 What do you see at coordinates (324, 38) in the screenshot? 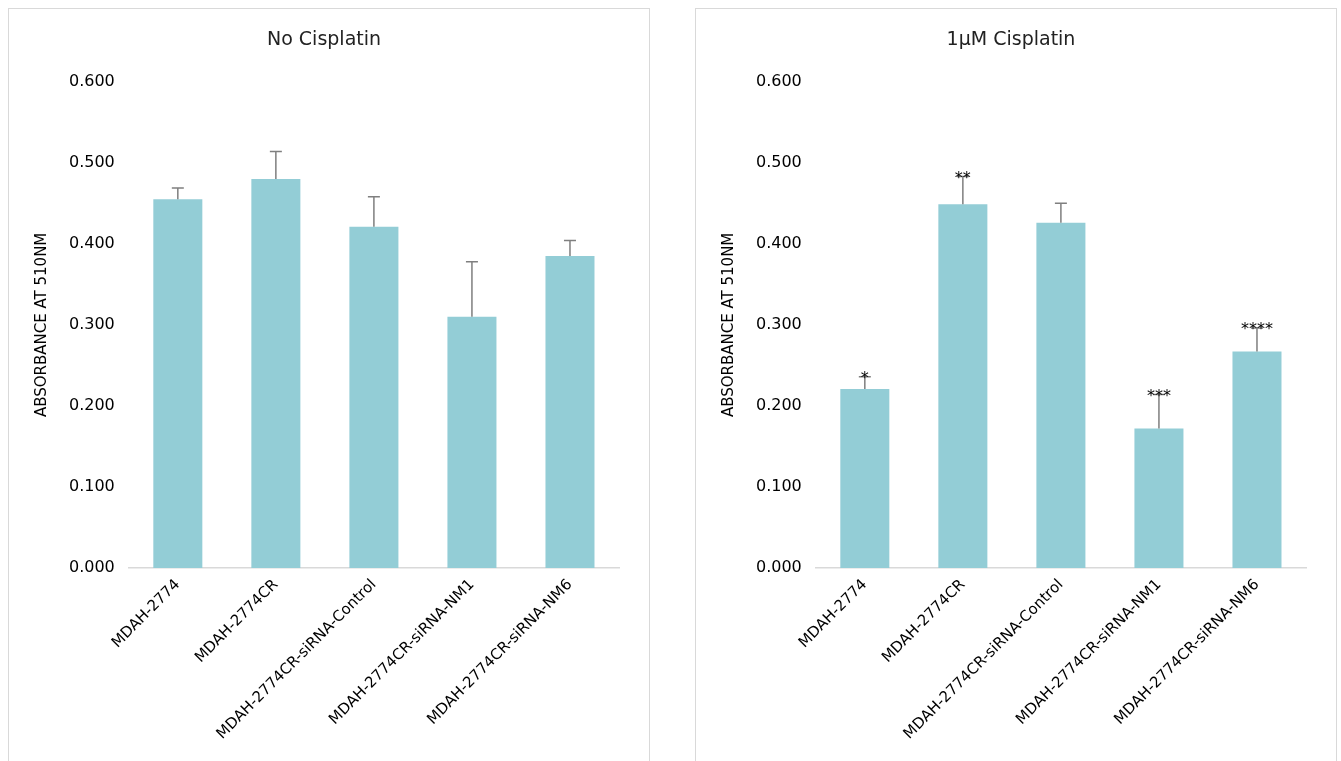
I see `chart-title: No Cisplatin` at bounding box center [324, 38].